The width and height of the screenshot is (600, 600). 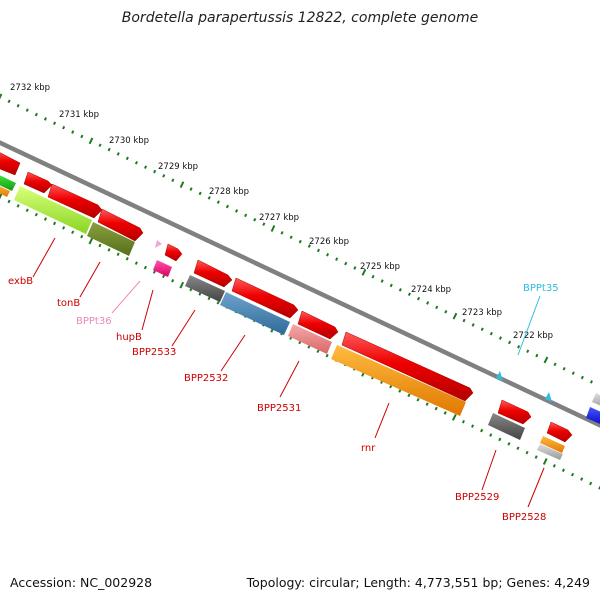 What do you see at coordinates (477, 497) in the screenshot?
I see `gene-label: BPP2529` at bounding box center [477, 497].